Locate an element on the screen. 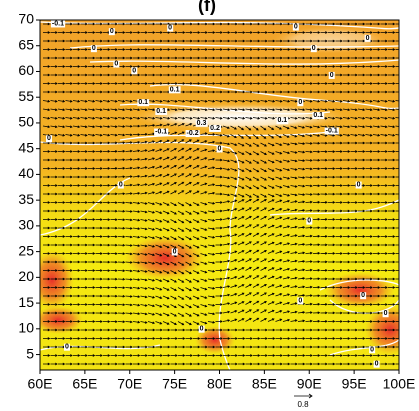  y-tick-label: 60 is located at coordinates (26, 70).